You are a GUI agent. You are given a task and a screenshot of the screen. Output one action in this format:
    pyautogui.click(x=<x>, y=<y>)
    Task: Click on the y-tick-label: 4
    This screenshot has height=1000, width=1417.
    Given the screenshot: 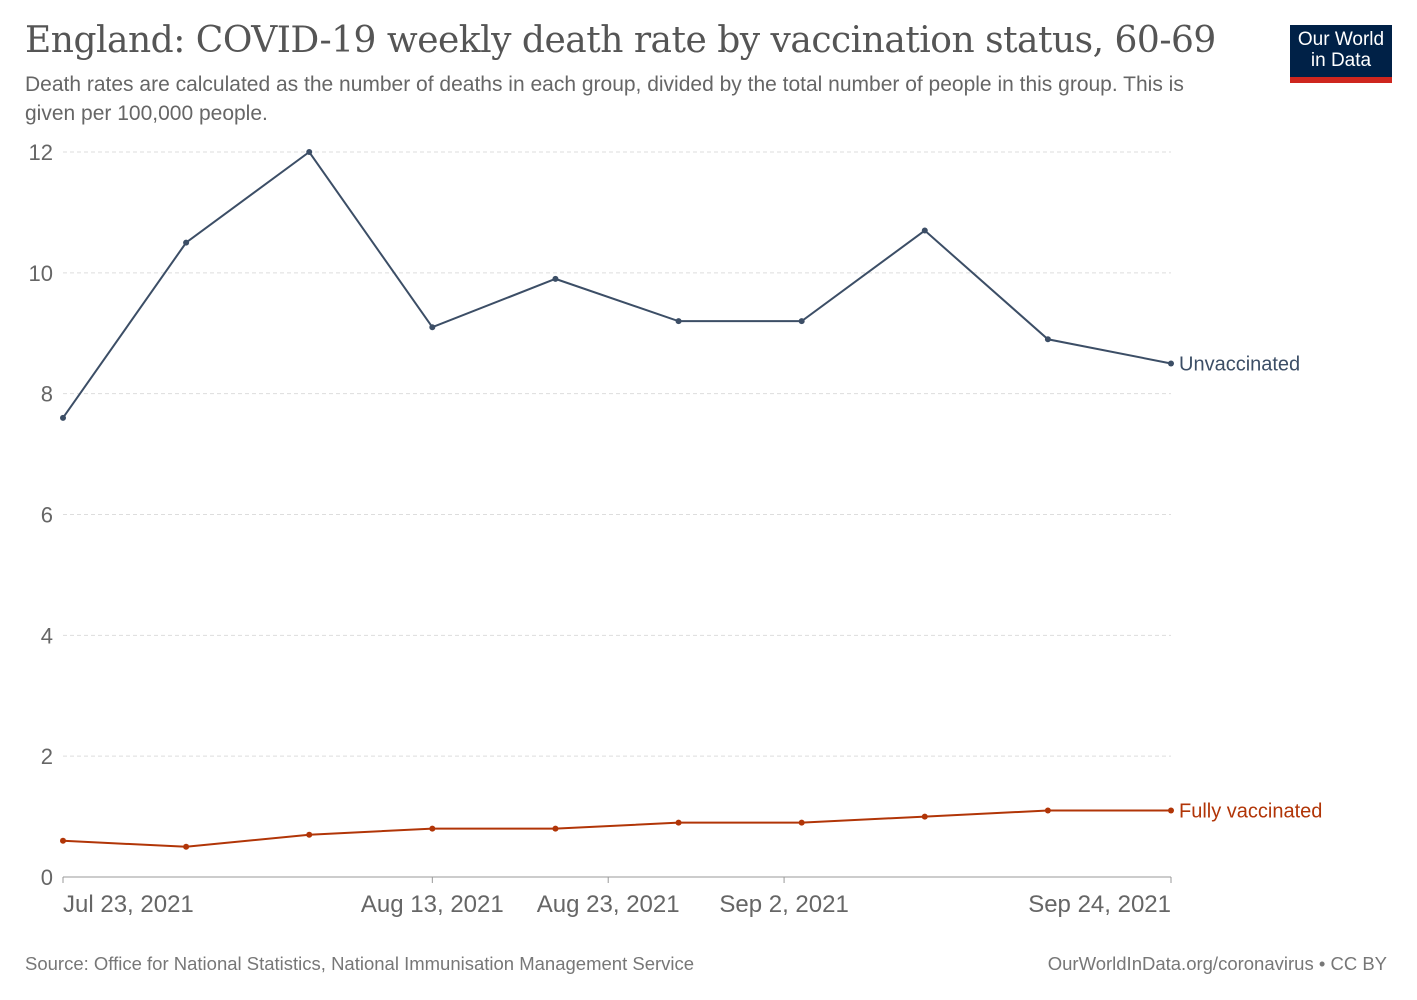 What is the action you would take?
    pyautogui.click(x=47, y=635)
    